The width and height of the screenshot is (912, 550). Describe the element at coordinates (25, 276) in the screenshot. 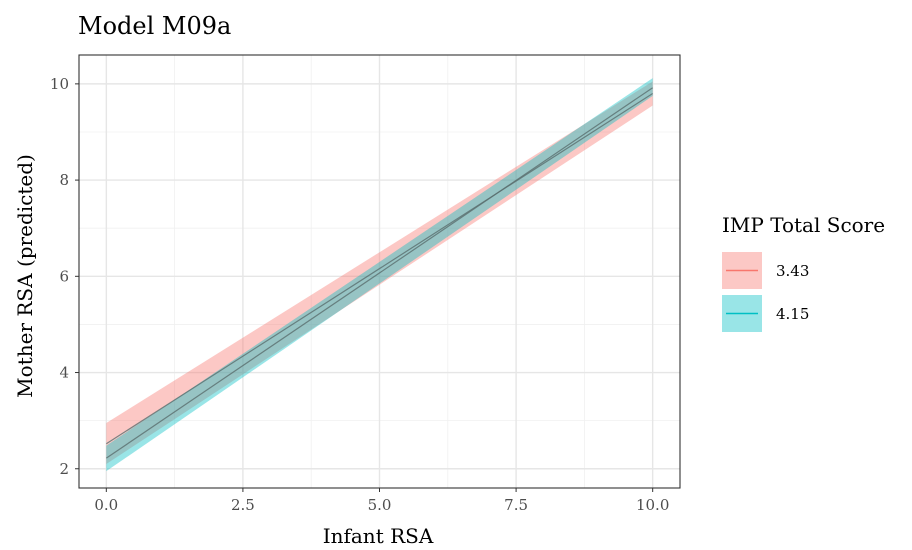

I see `y-axis-title: Mother RSA (predicted)` at that location.